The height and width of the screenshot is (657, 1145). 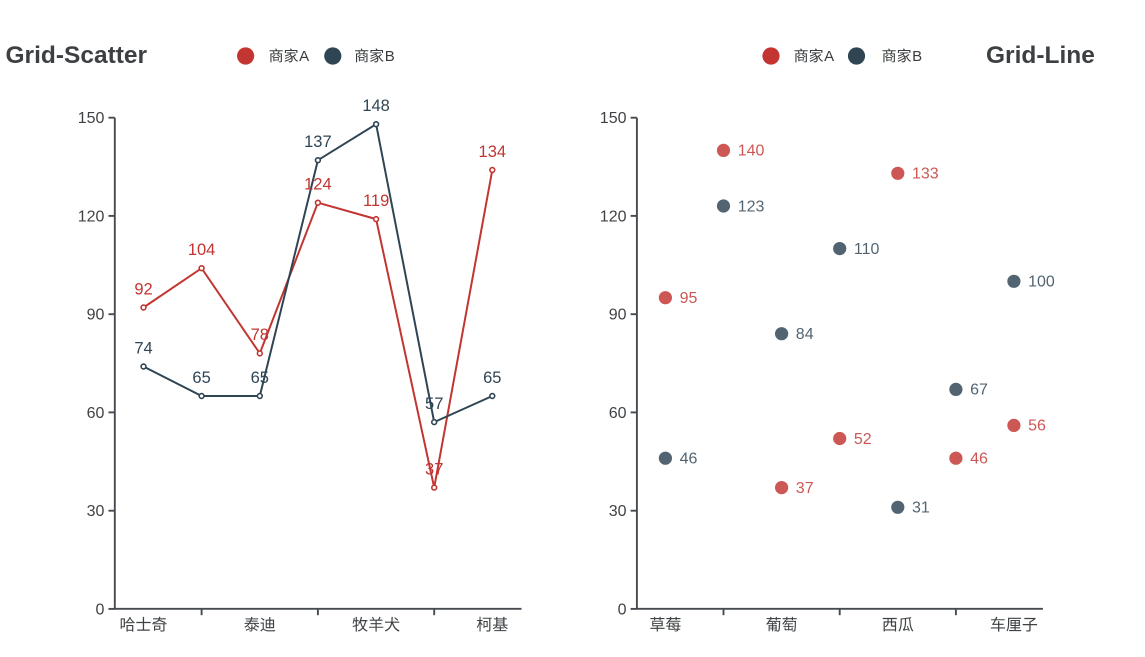 I want to click on svg-text: 119, so click(x=376, y=201).